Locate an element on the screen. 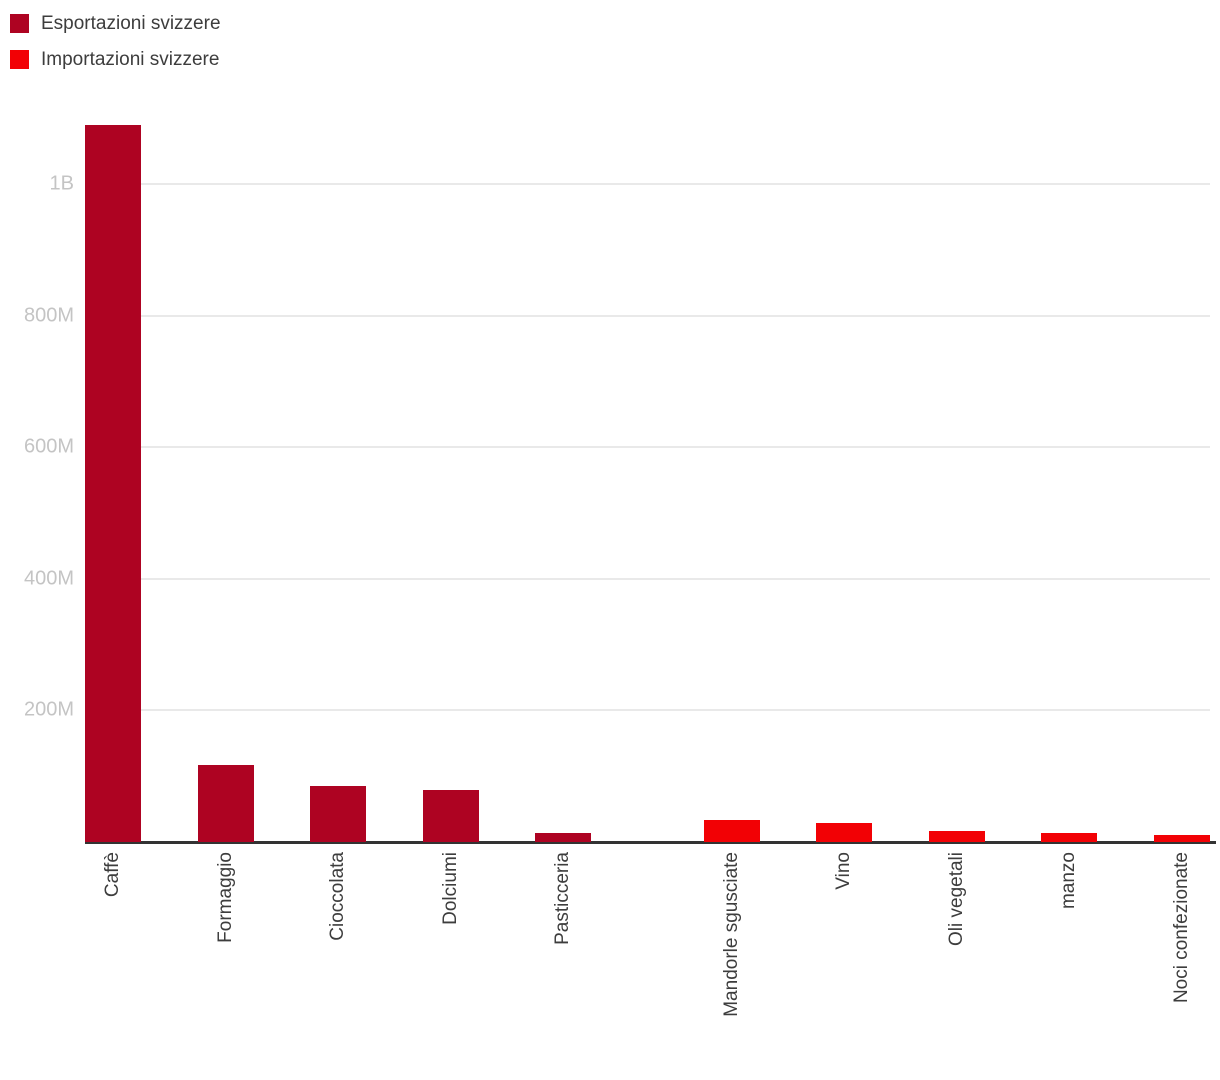 The width and height of the screenshot is (1220, 1080). y-axis-tick-label: 400M is located at coordinates (48, 578).